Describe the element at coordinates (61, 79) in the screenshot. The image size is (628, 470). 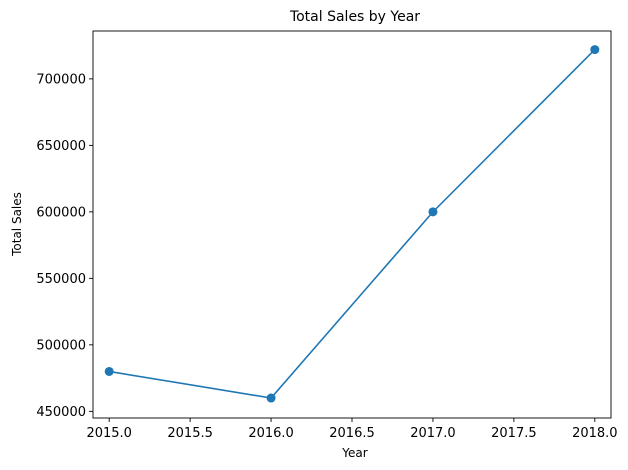
I see `y-tick-label: 700000` at that location.